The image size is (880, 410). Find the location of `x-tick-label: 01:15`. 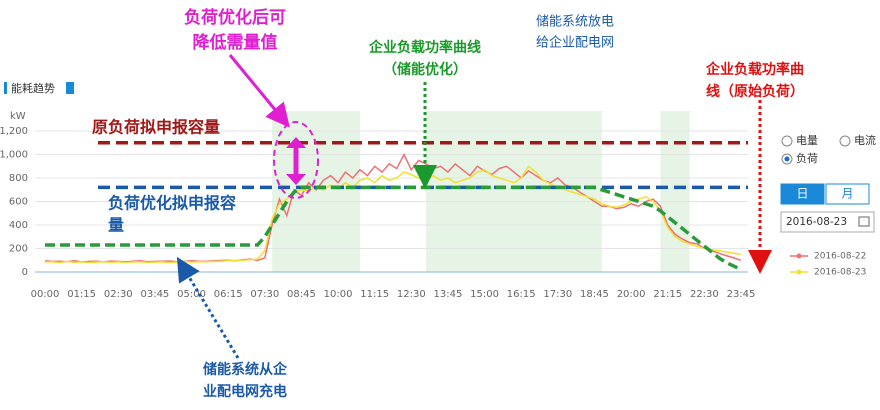

x-tick-label: 01:15 is located at coordinates (81, 294).